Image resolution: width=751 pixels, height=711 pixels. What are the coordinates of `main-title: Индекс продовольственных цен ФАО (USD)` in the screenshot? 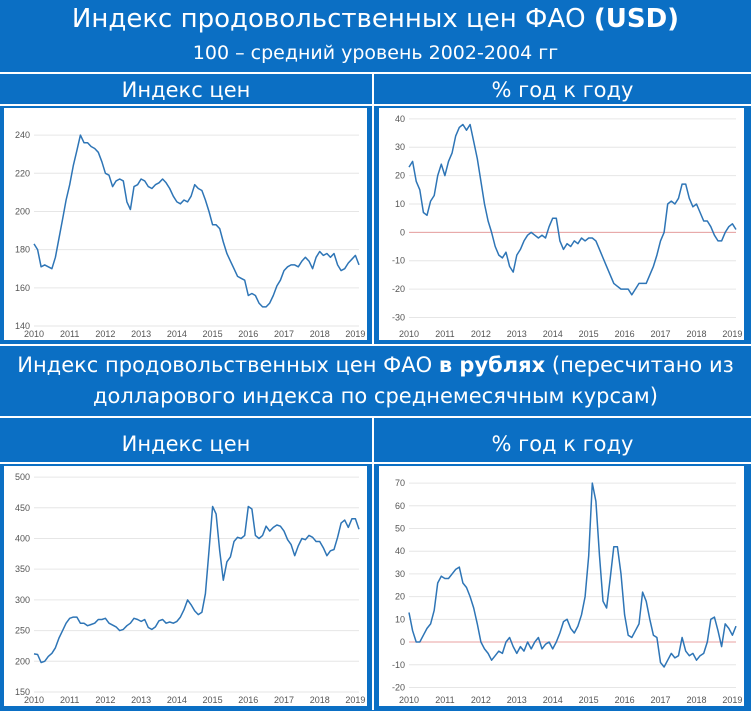 It's located at (375, 19).